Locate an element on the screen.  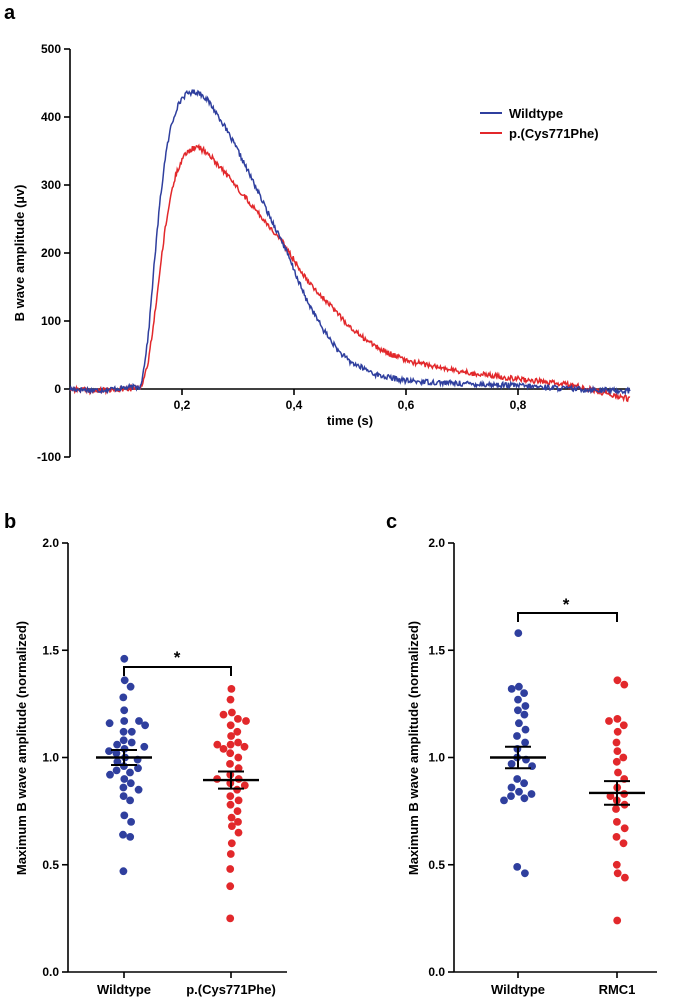
legend-label-wildtype: Wildtype is located at coordinates (536, 113).